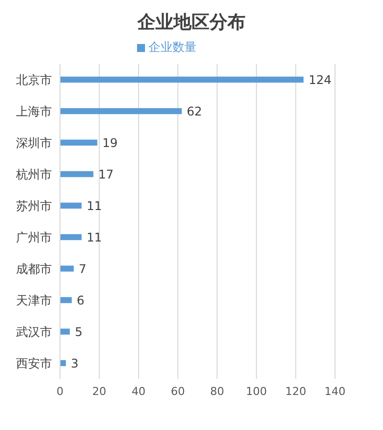 The image size is (383, 430). I want to click on x-tick-label: 0, so click(60, 391).